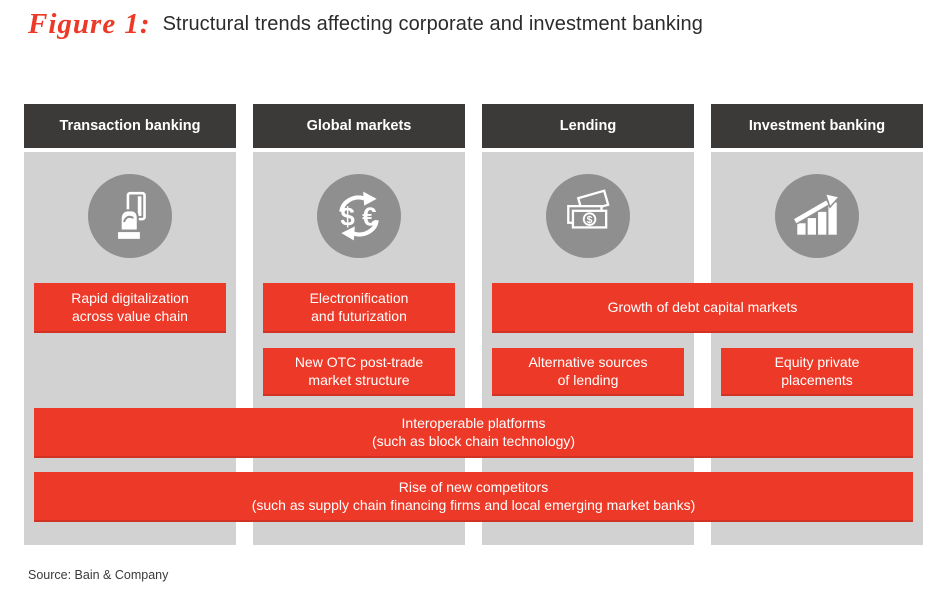 The image size is (950, 602). What do you see at coordinates (588, 361) in the screenshot?
I see `trend-box-line: Alternative sources` at bounding box center [588, 361].